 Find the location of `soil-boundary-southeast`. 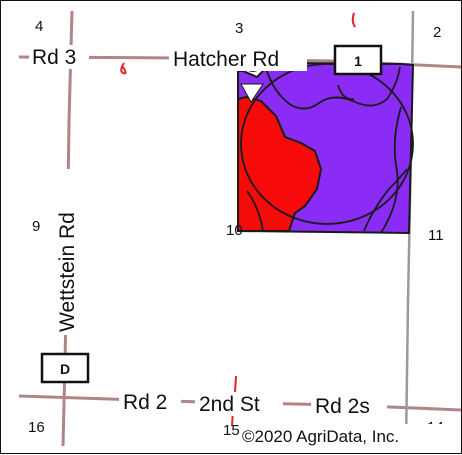

soil-boundary-southeast is located at coordinates (385, 200).